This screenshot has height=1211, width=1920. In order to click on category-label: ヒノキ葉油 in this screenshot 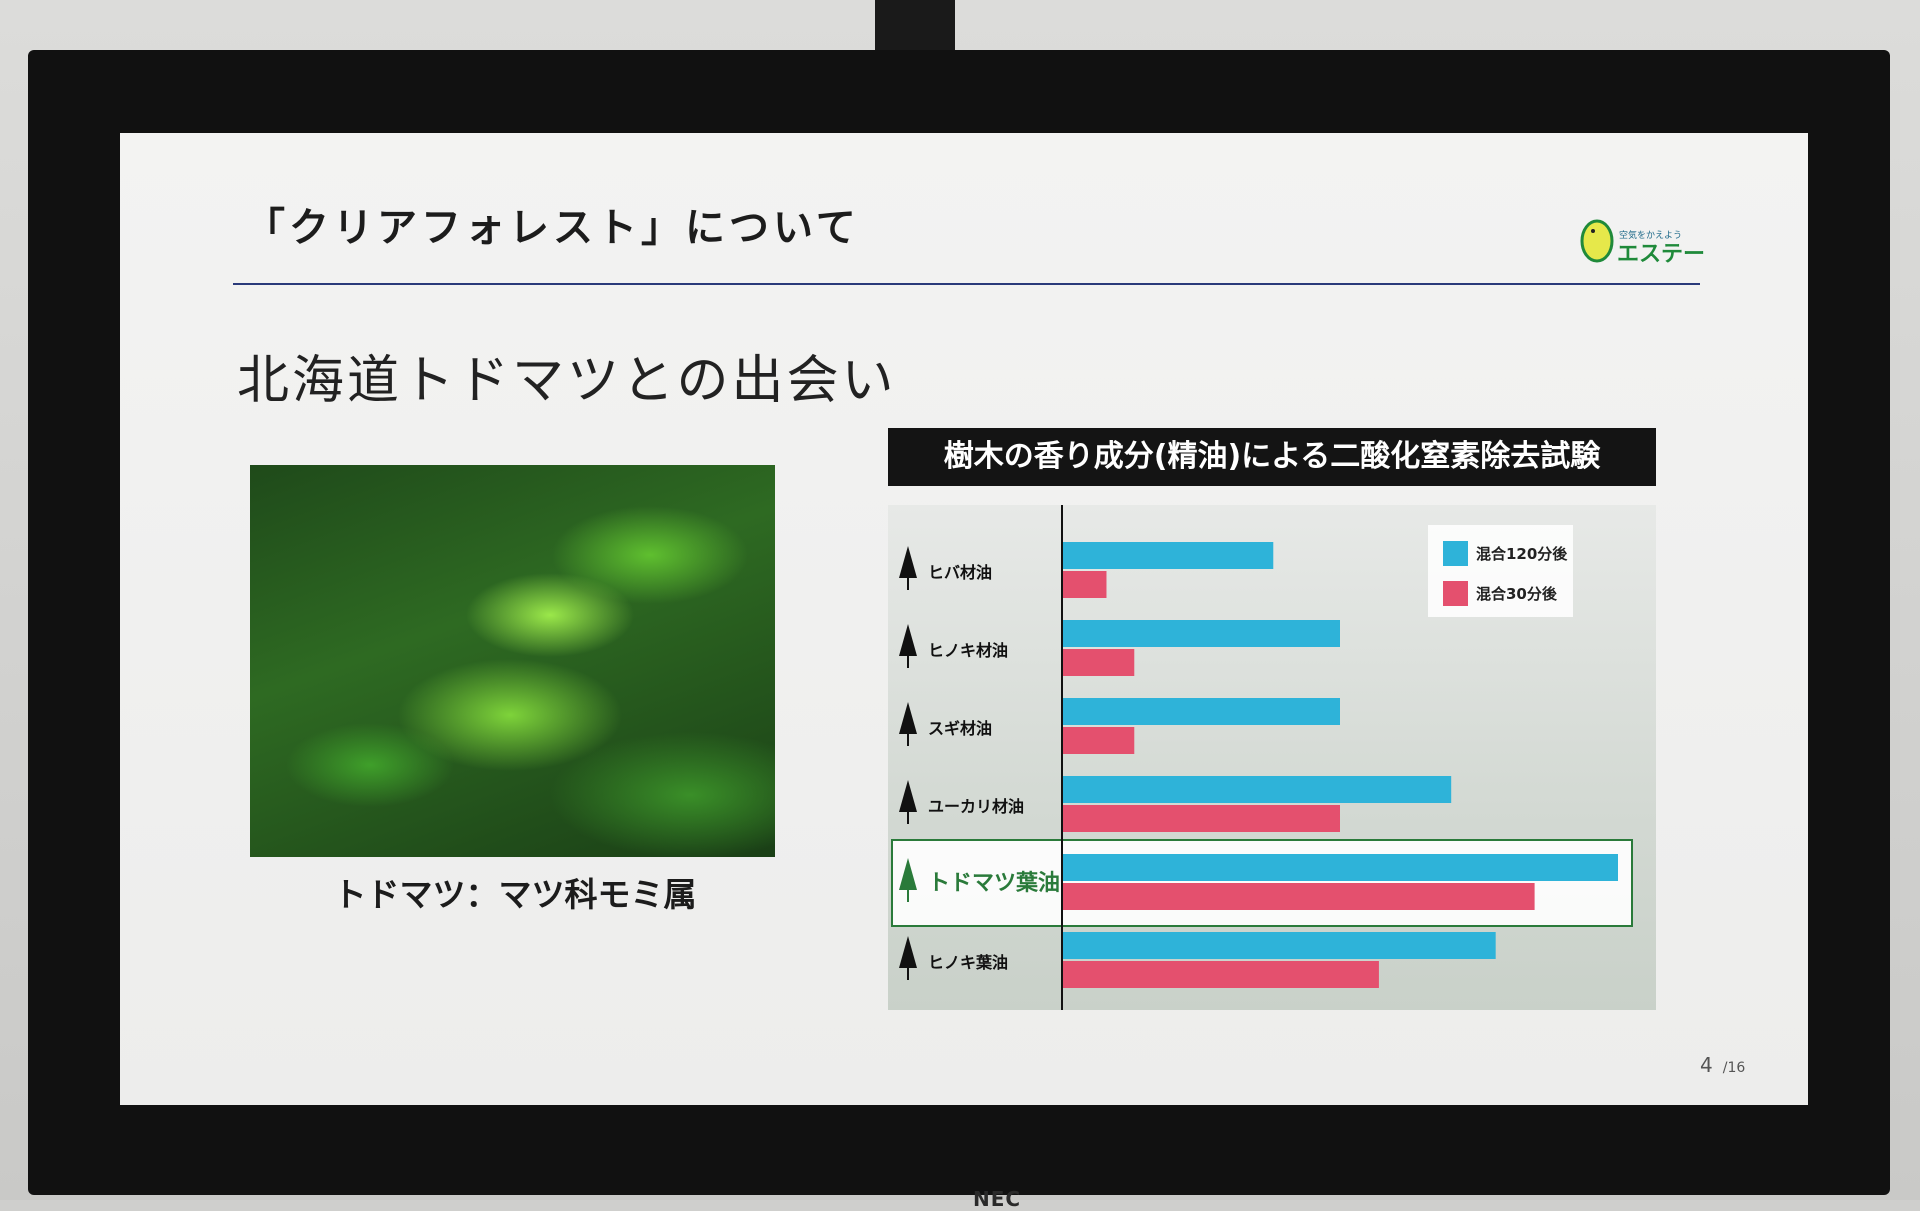, I will do `click(968, 962)`.